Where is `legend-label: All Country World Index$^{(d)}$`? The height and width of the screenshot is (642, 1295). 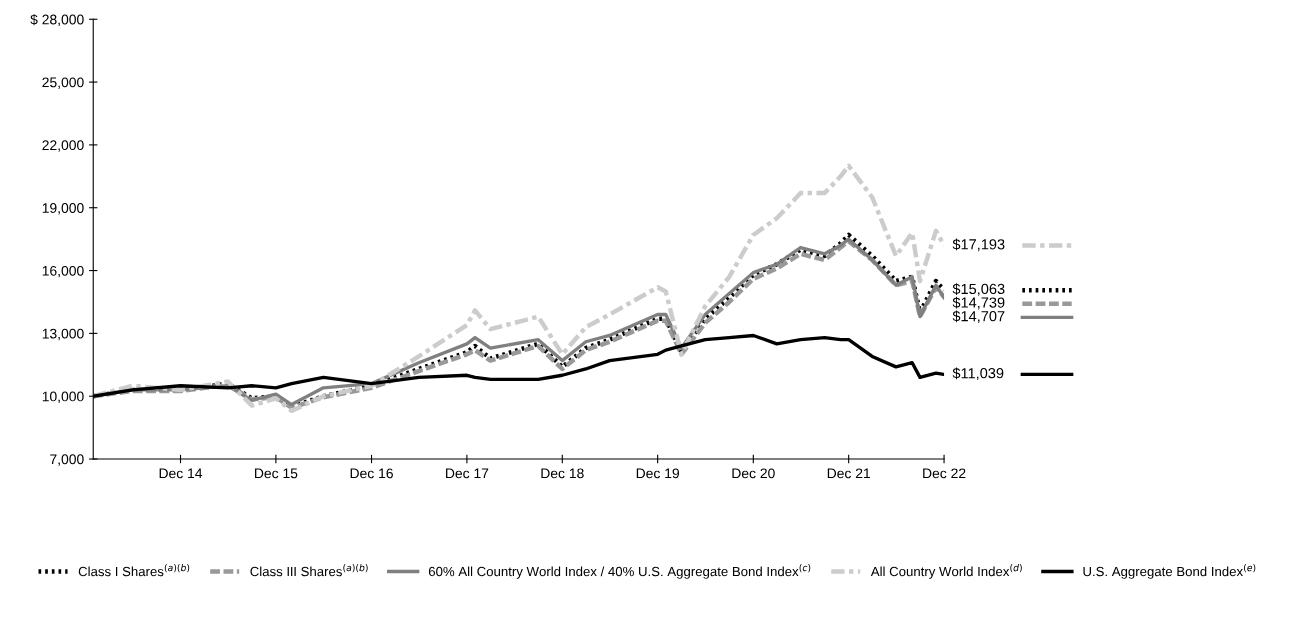
legend-label: All Country World Index$^{(d)}$ is located at coordinates (946, 571).